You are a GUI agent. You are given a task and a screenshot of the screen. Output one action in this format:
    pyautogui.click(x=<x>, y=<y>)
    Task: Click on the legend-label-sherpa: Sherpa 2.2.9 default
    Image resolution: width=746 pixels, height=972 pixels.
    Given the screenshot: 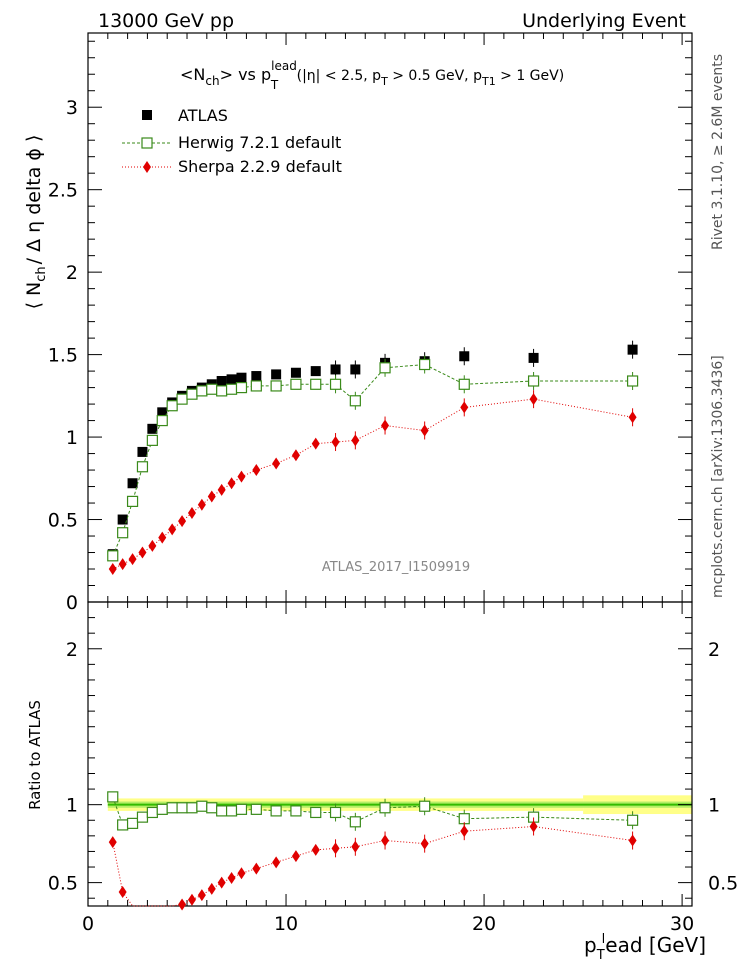 What is the action you would take?
    pyautogui.click(x=260, y=166)
    